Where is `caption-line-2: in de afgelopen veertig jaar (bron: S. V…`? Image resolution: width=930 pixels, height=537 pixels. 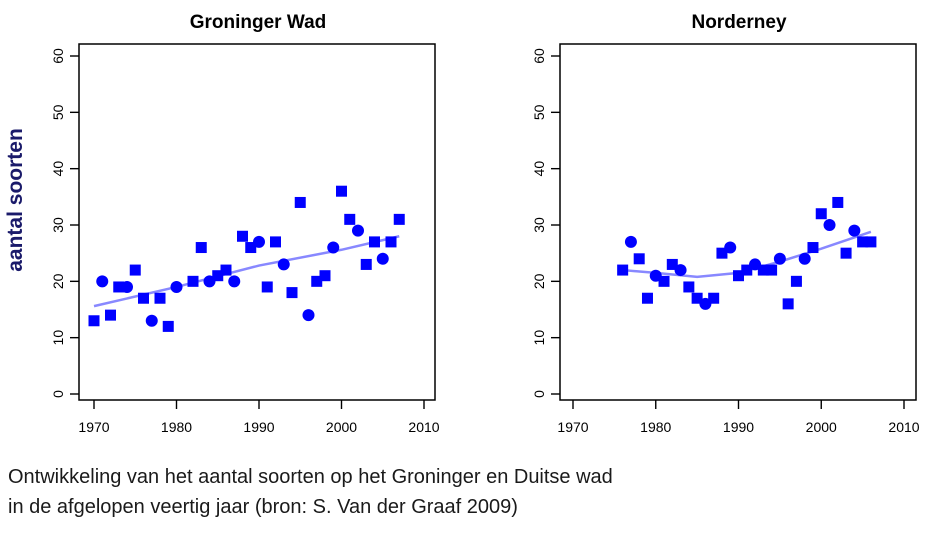 caption-line-2: in de afgelopen veertig jaar (bron: S. V… is located at coordinates (263, 507).